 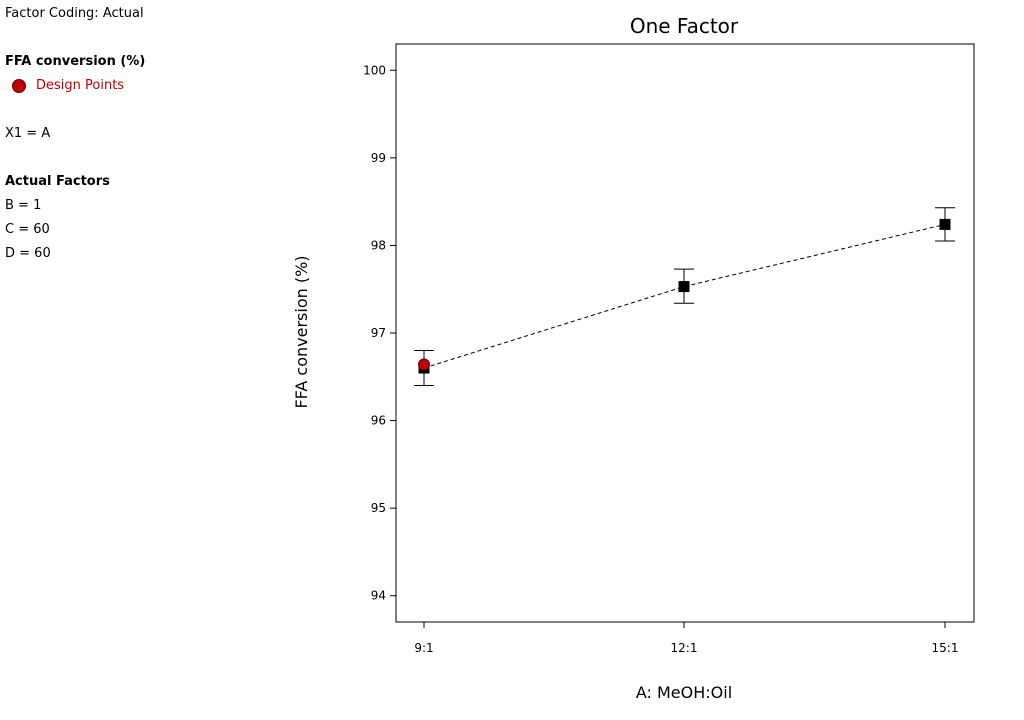 I want to click on x-axis: 9:1 12:1 15:1, so click(x=686, y=638).